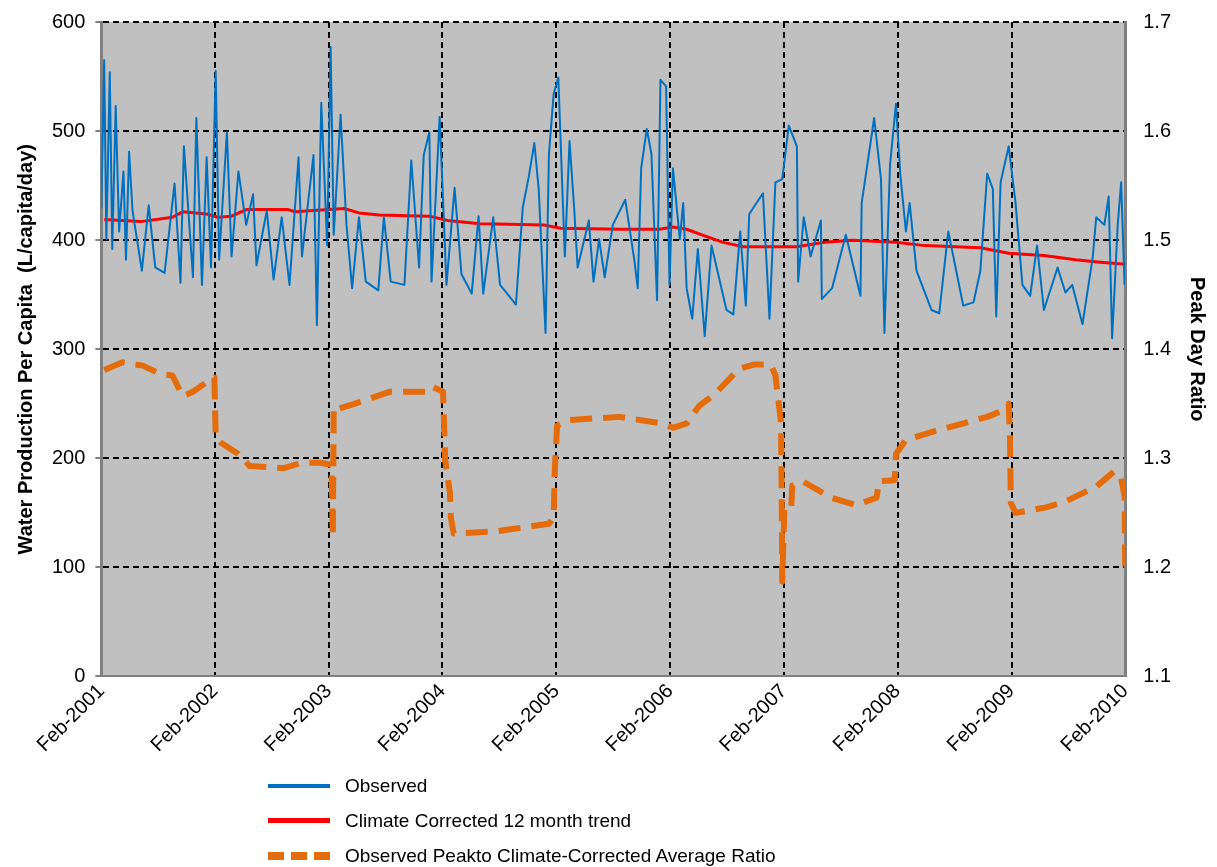 This screenshot has height=867, width=1217. I want to click on y2-tick-label: 1.6, so click(1157, 129).